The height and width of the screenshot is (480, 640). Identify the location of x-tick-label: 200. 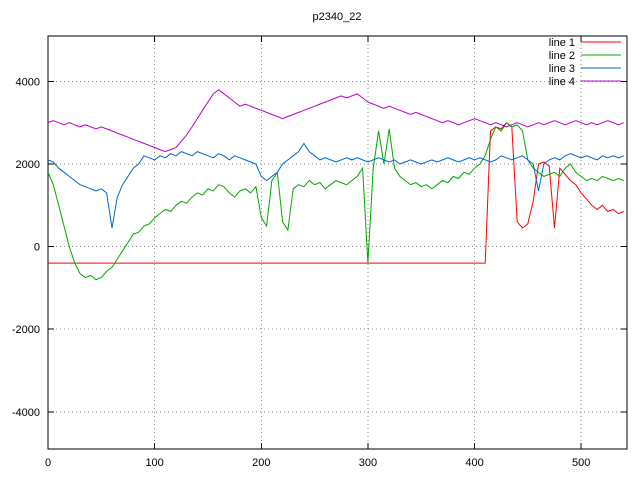
(261, 463).